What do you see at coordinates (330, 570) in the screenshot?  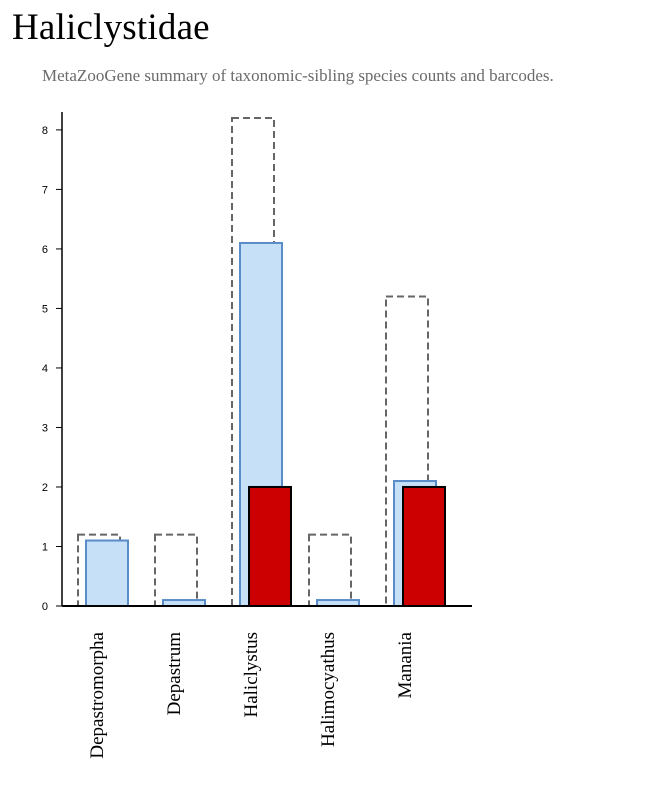 I see `bar-outline-halimocyathus` at bounding box center [330, 570].